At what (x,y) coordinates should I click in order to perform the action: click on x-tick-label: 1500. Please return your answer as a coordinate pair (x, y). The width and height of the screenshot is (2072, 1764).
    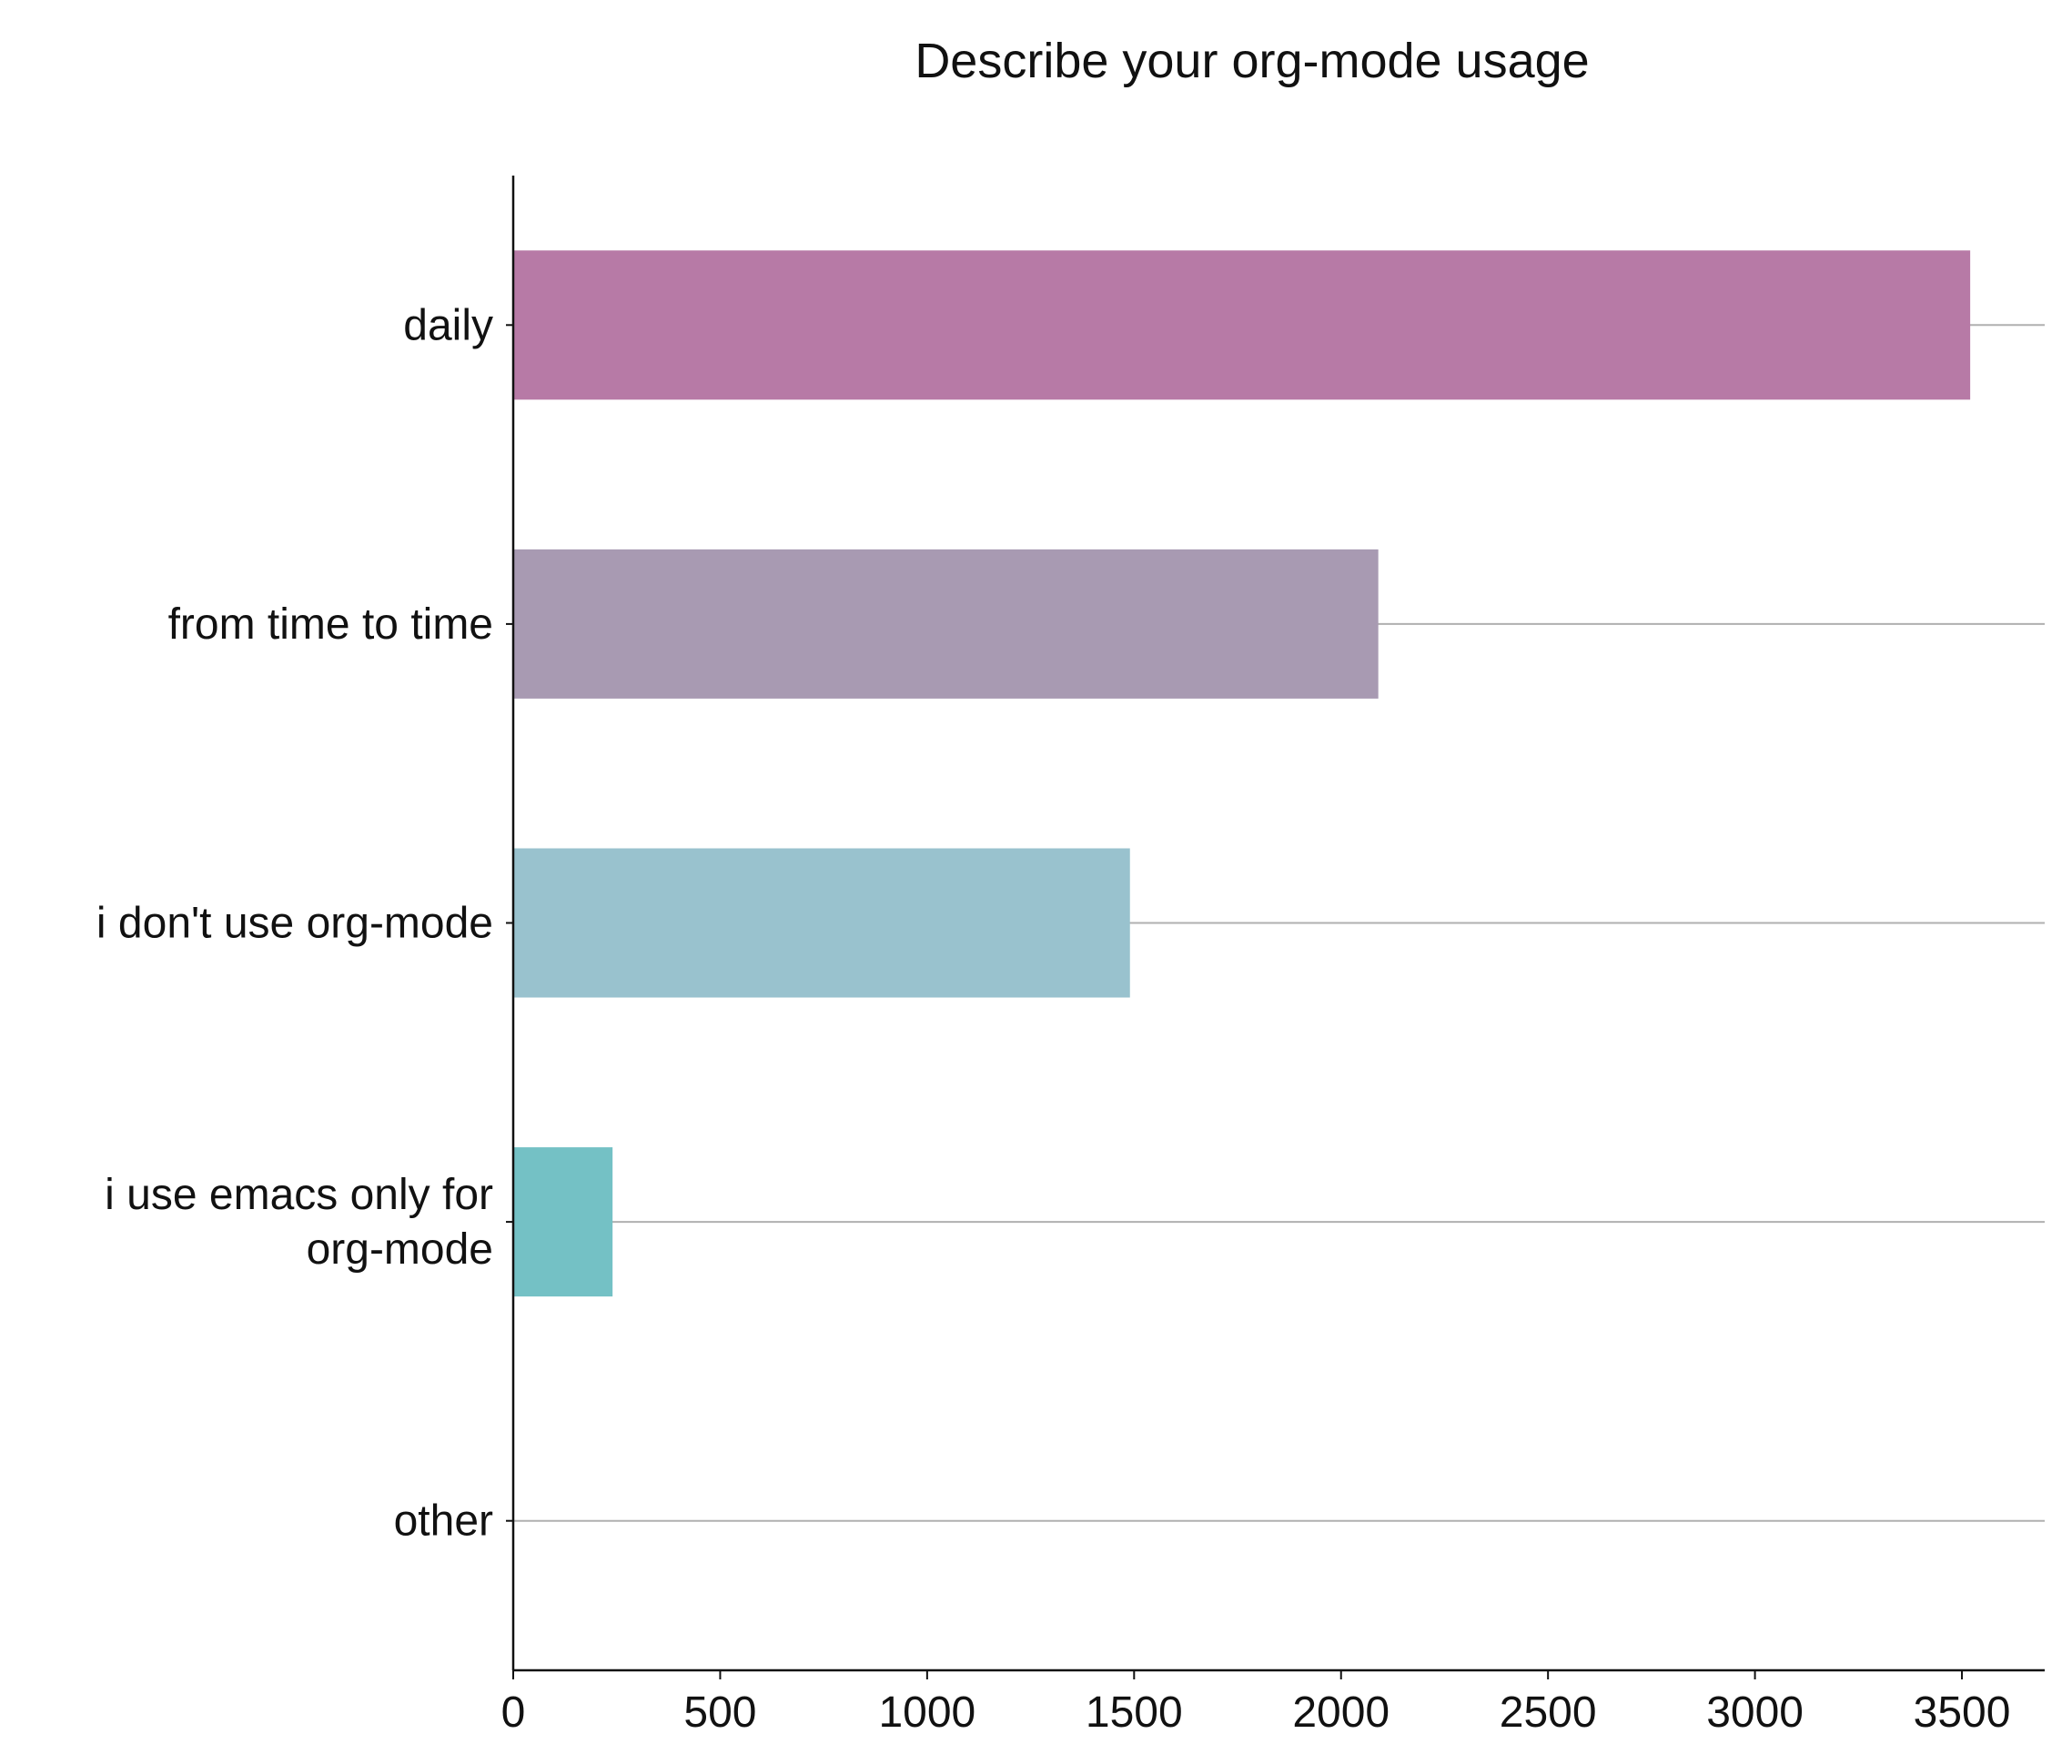
    Looking at the image, I should click on (1134, 1713).